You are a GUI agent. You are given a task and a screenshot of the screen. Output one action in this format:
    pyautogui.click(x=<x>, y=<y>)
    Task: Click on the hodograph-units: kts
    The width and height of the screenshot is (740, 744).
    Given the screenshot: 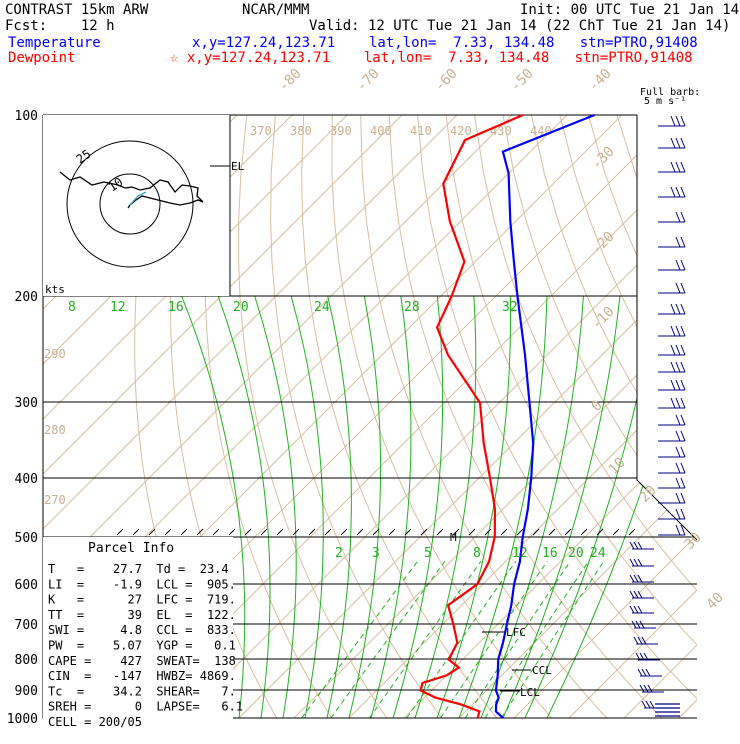 What is the action you would take?
    pyautogui.click(x=55, y=289)
    